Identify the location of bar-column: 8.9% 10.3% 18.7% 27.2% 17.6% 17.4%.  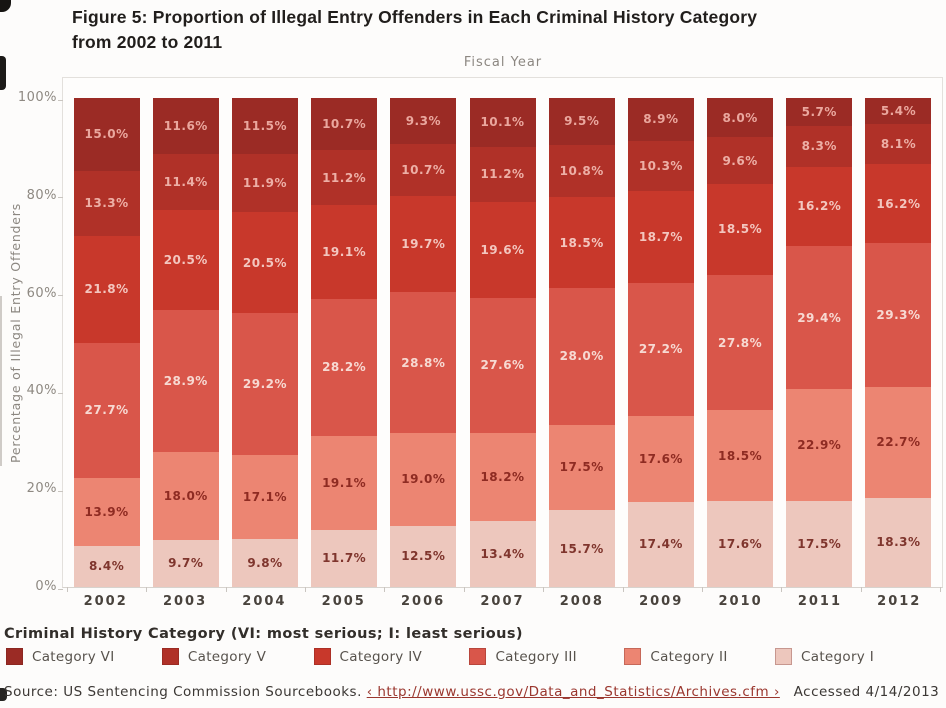
(660, 342).